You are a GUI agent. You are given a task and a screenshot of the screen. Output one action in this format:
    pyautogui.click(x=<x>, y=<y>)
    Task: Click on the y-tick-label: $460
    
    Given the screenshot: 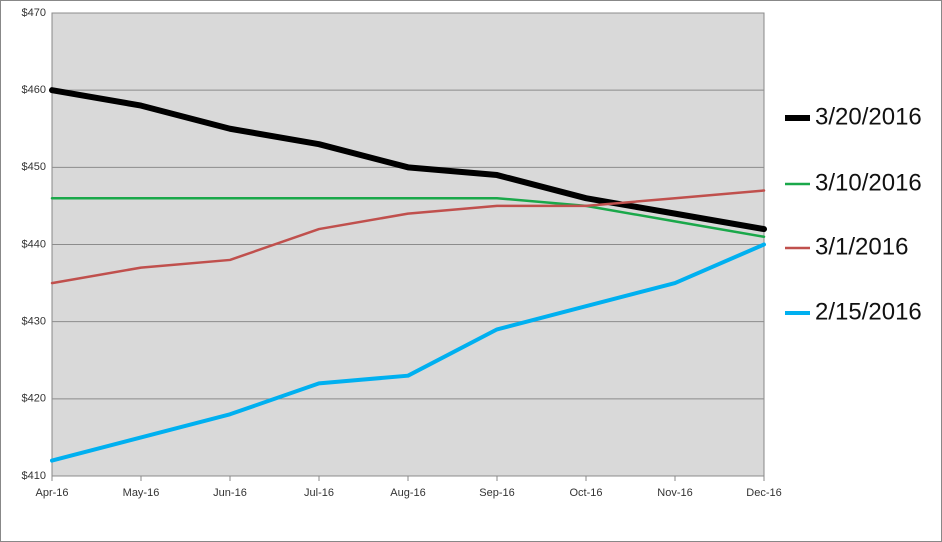 What is the action you would take?
    pyautogui.click(x=34, y=90)
    